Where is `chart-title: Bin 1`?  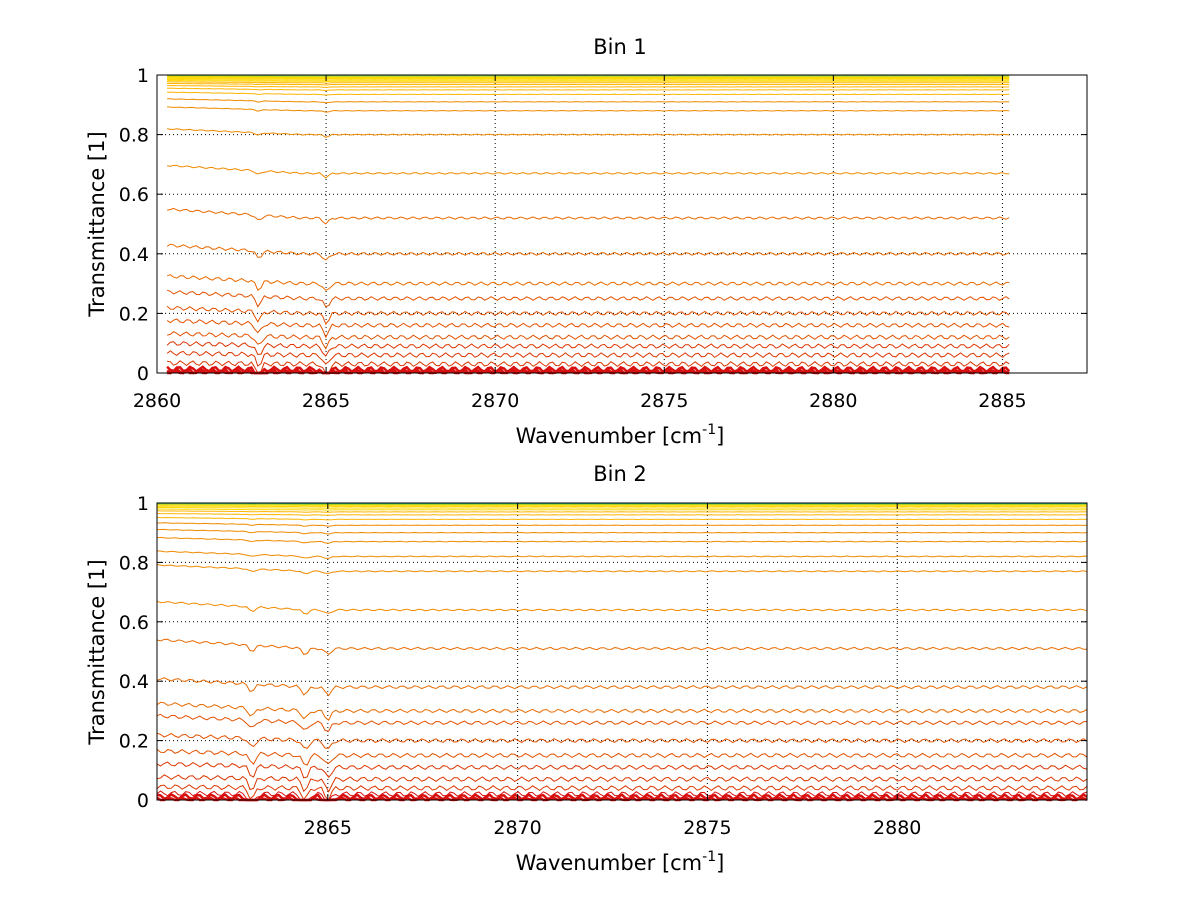
chart-title: Bin 1 is located at coordinates (620, 47).